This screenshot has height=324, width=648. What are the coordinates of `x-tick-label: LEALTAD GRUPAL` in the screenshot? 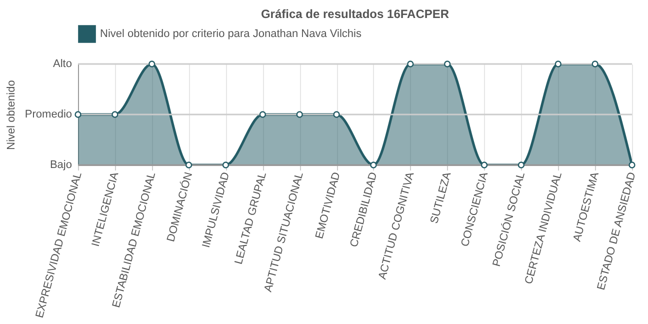 It's located at (250, 218).